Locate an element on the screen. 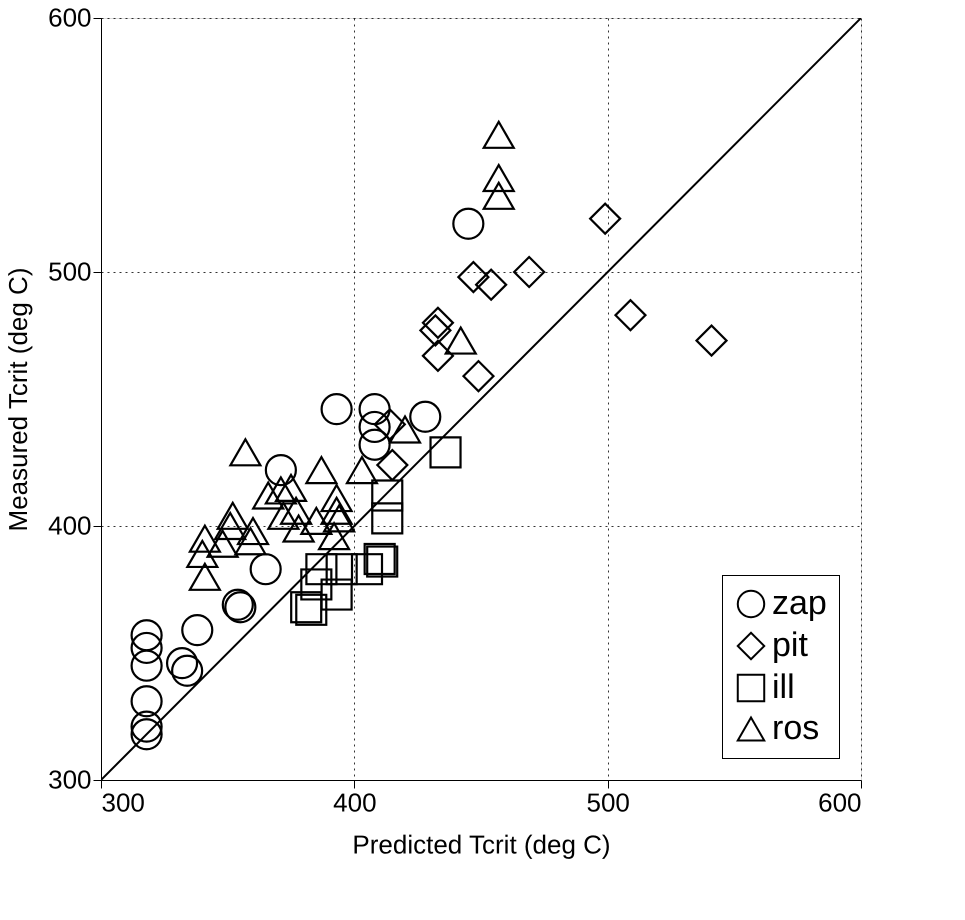 The width and height of the screenshot is (965, 920). x-tick-label: 300 is located at coordinates (123, 803).